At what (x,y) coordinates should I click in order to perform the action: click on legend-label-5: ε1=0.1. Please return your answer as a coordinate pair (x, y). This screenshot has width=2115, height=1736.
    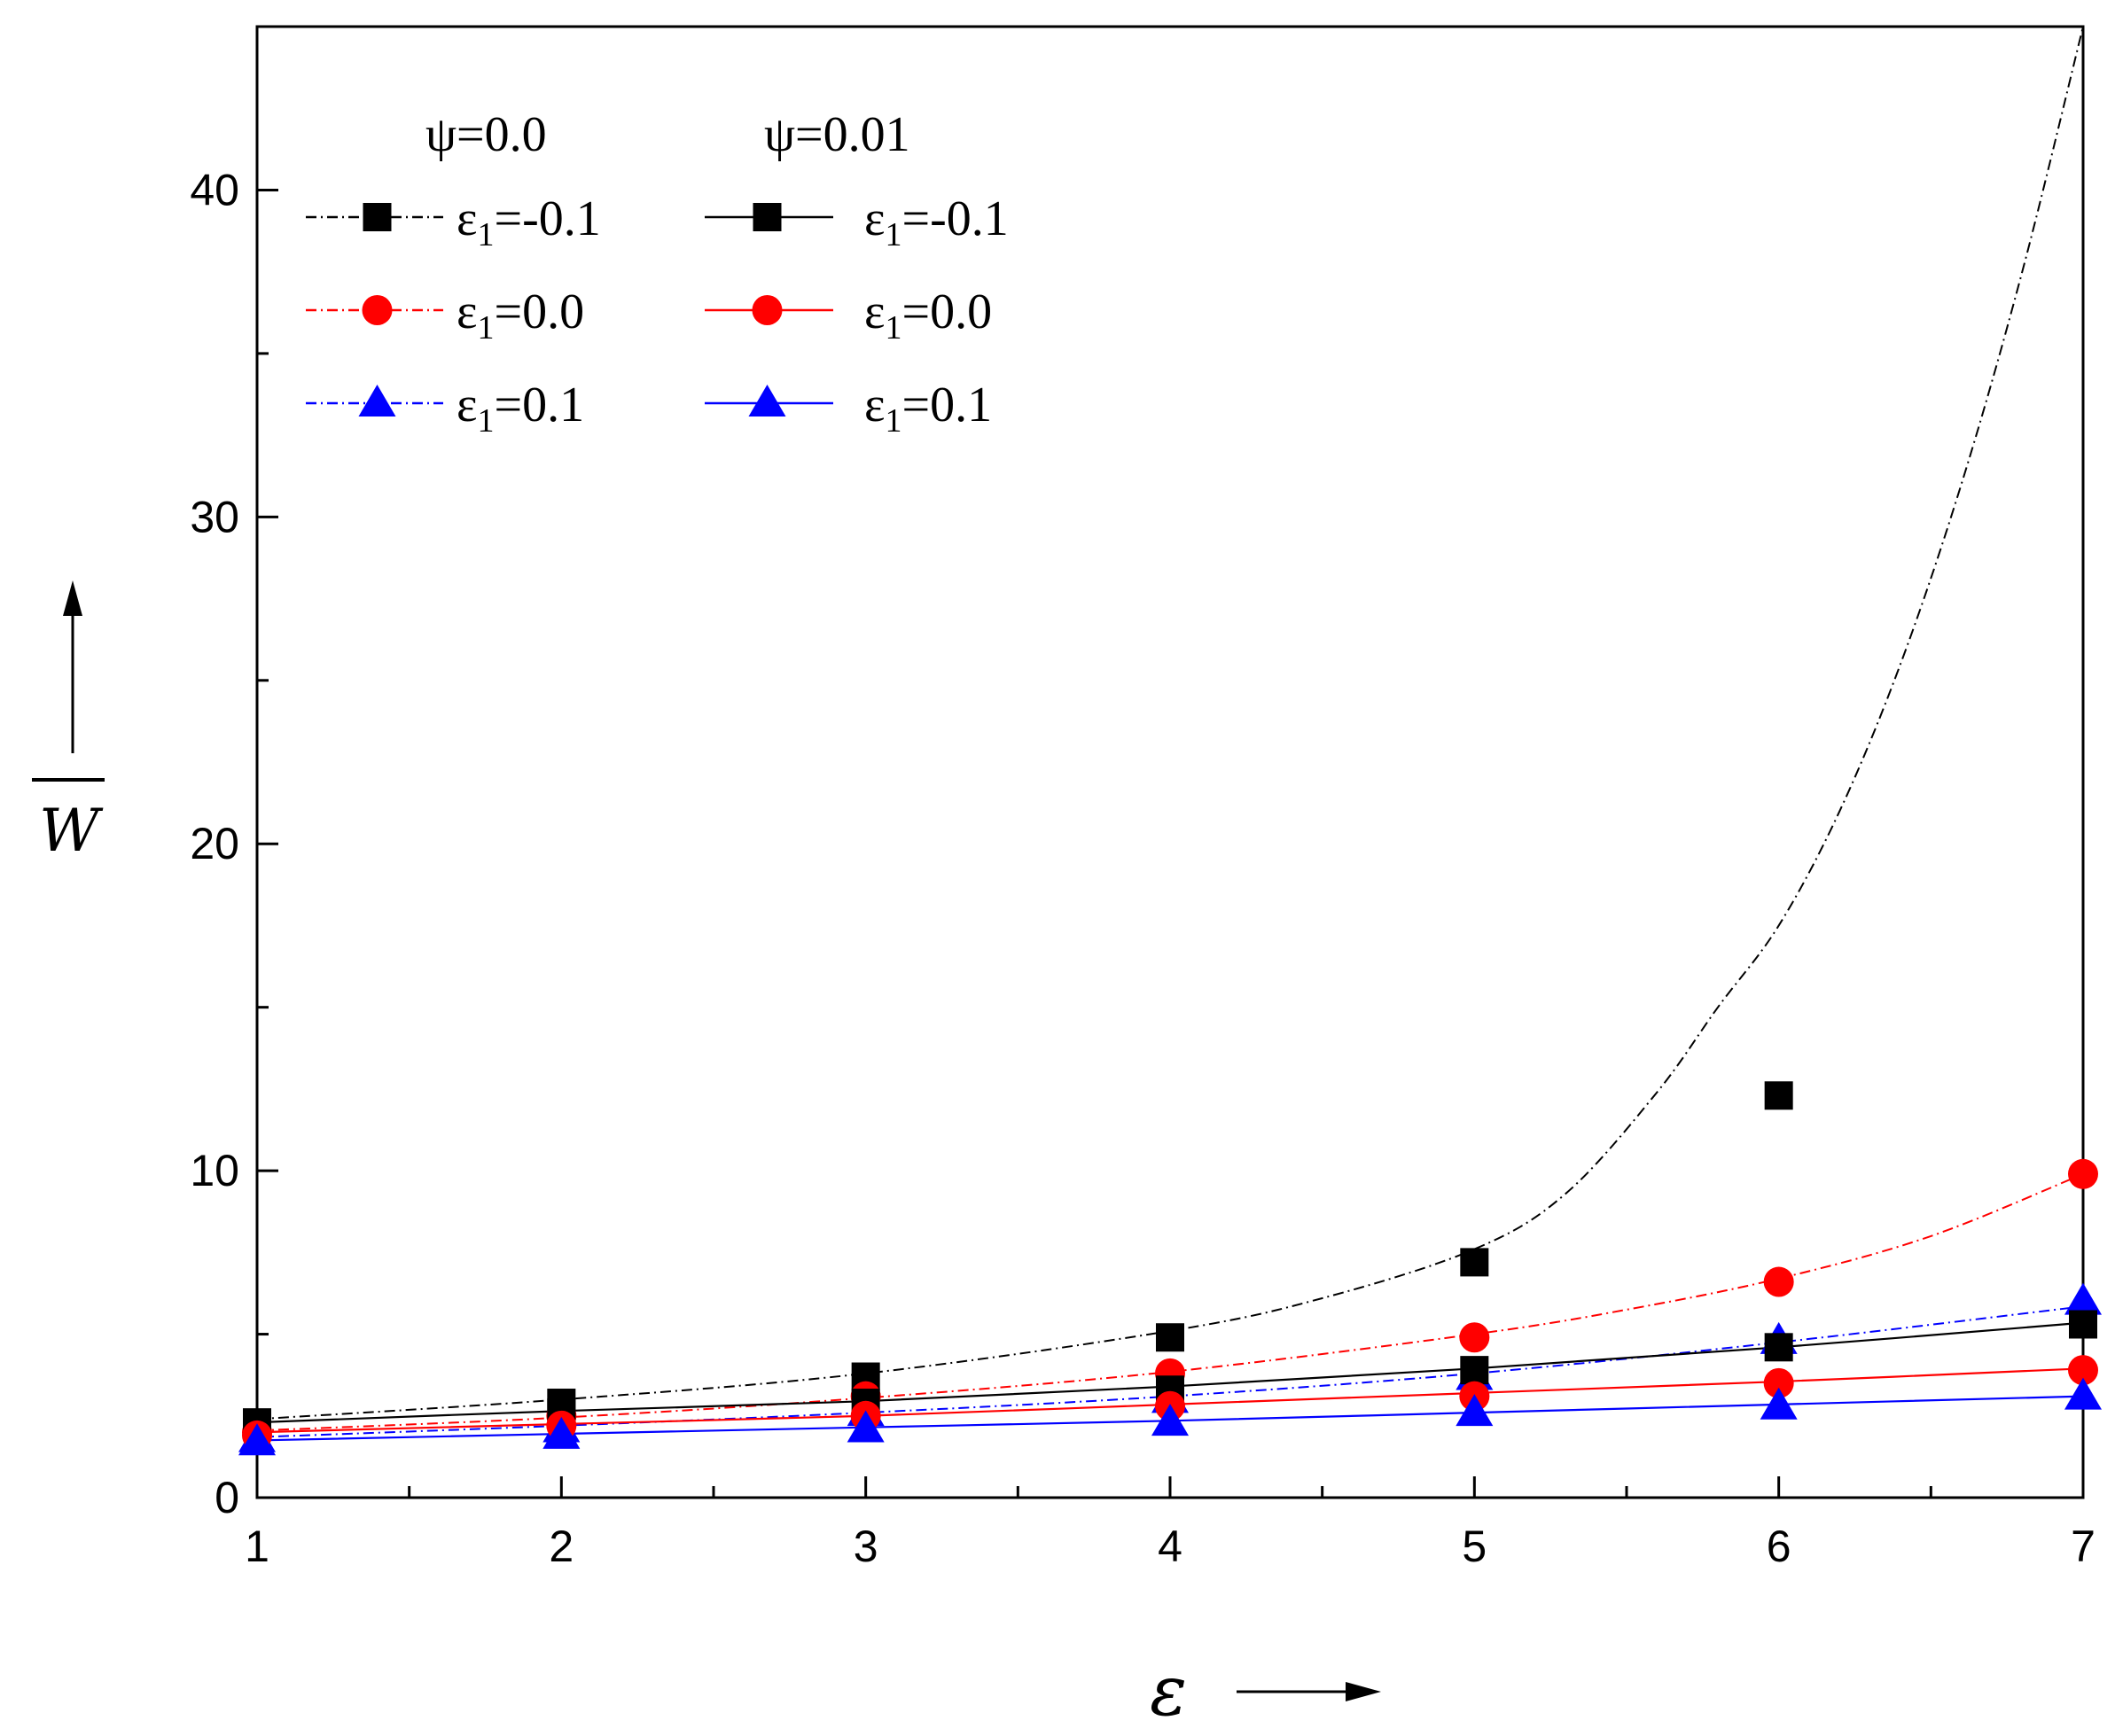
    Looking at the image, I should click on (928, 409).